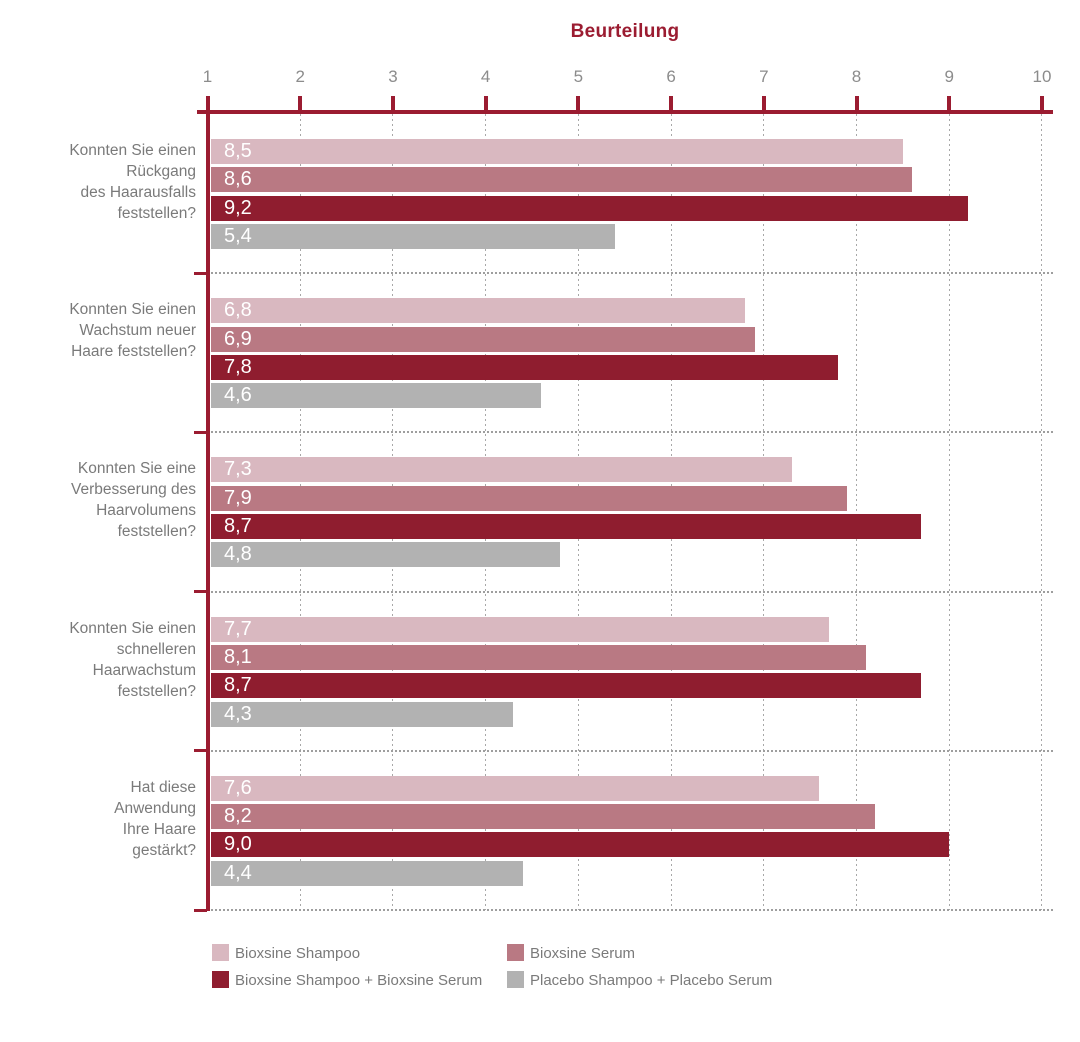 The width and height of the screenshot is (1080, 1042). What do you see at coordinates (298, 953) in the screenshot?
I see `legend-label: Bioxsine Shampoo` at bounding box center [298, 953].